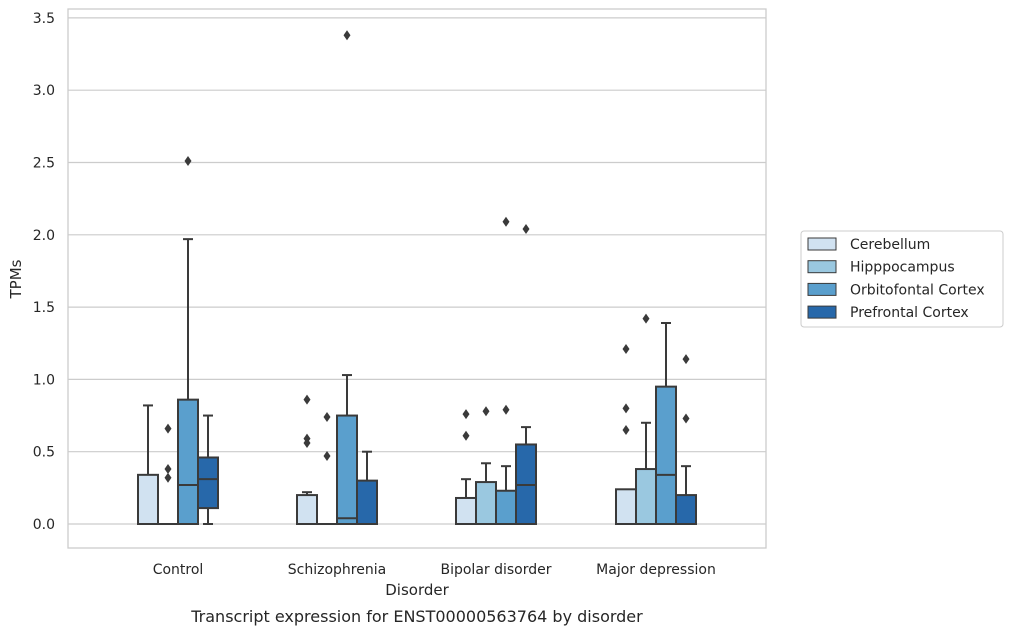  Describe the element at coordinates (917, 290) in the screenshot. I see `legend-label: Orbitofontal Cortex` at that location.